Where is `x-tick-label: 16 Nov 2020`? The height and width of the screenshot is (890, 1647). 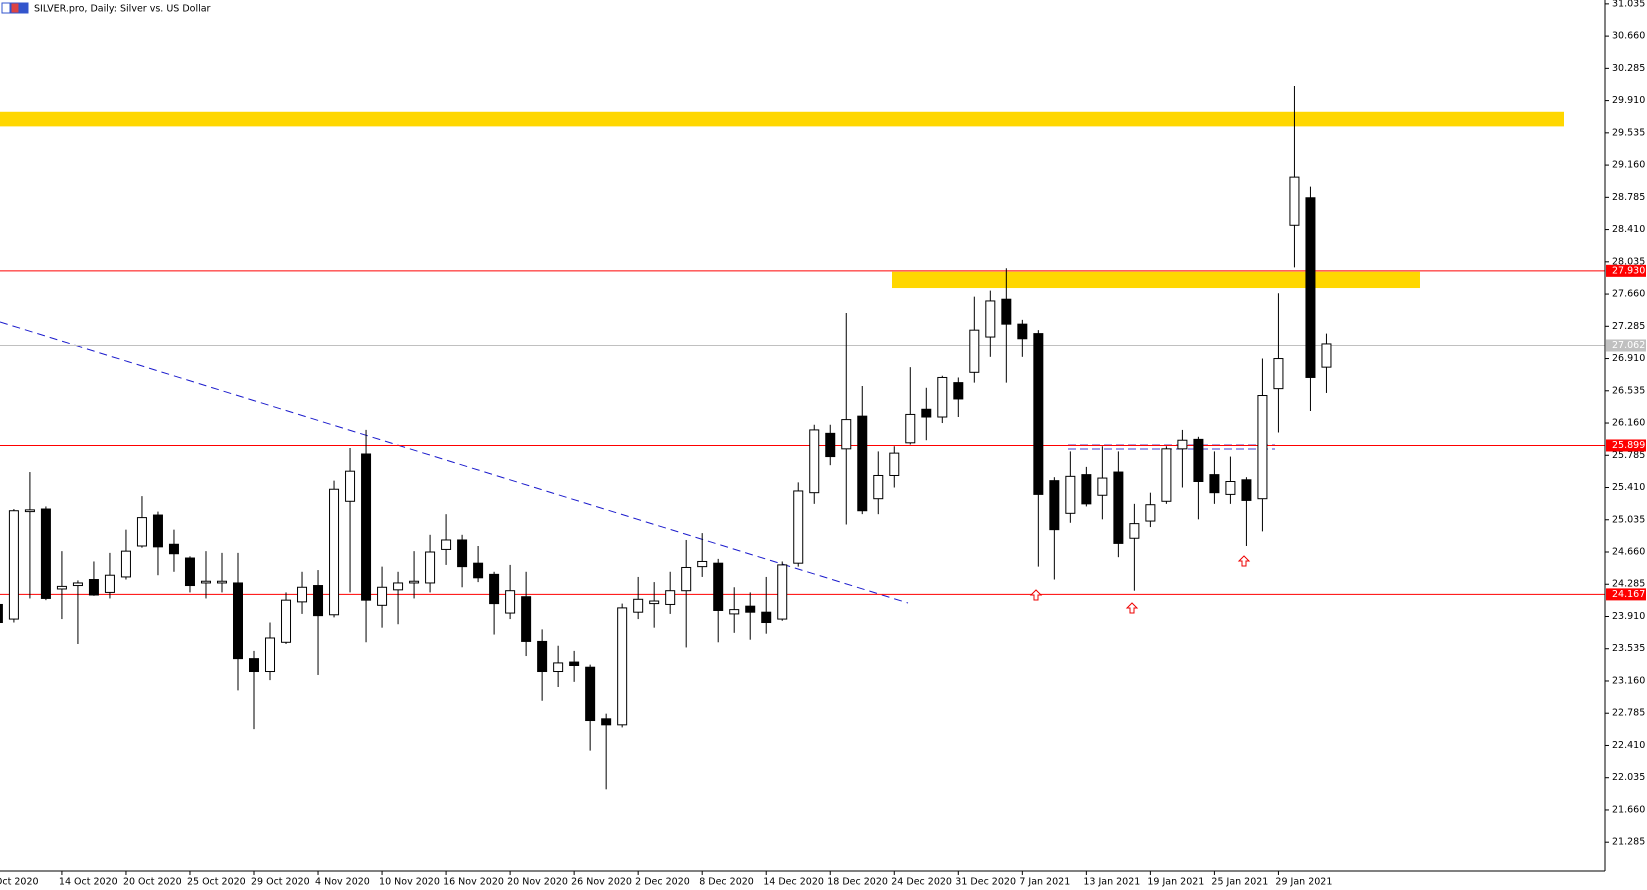 x-tick-label: 16 Nov 2020 is located at coordinates (473, 882).